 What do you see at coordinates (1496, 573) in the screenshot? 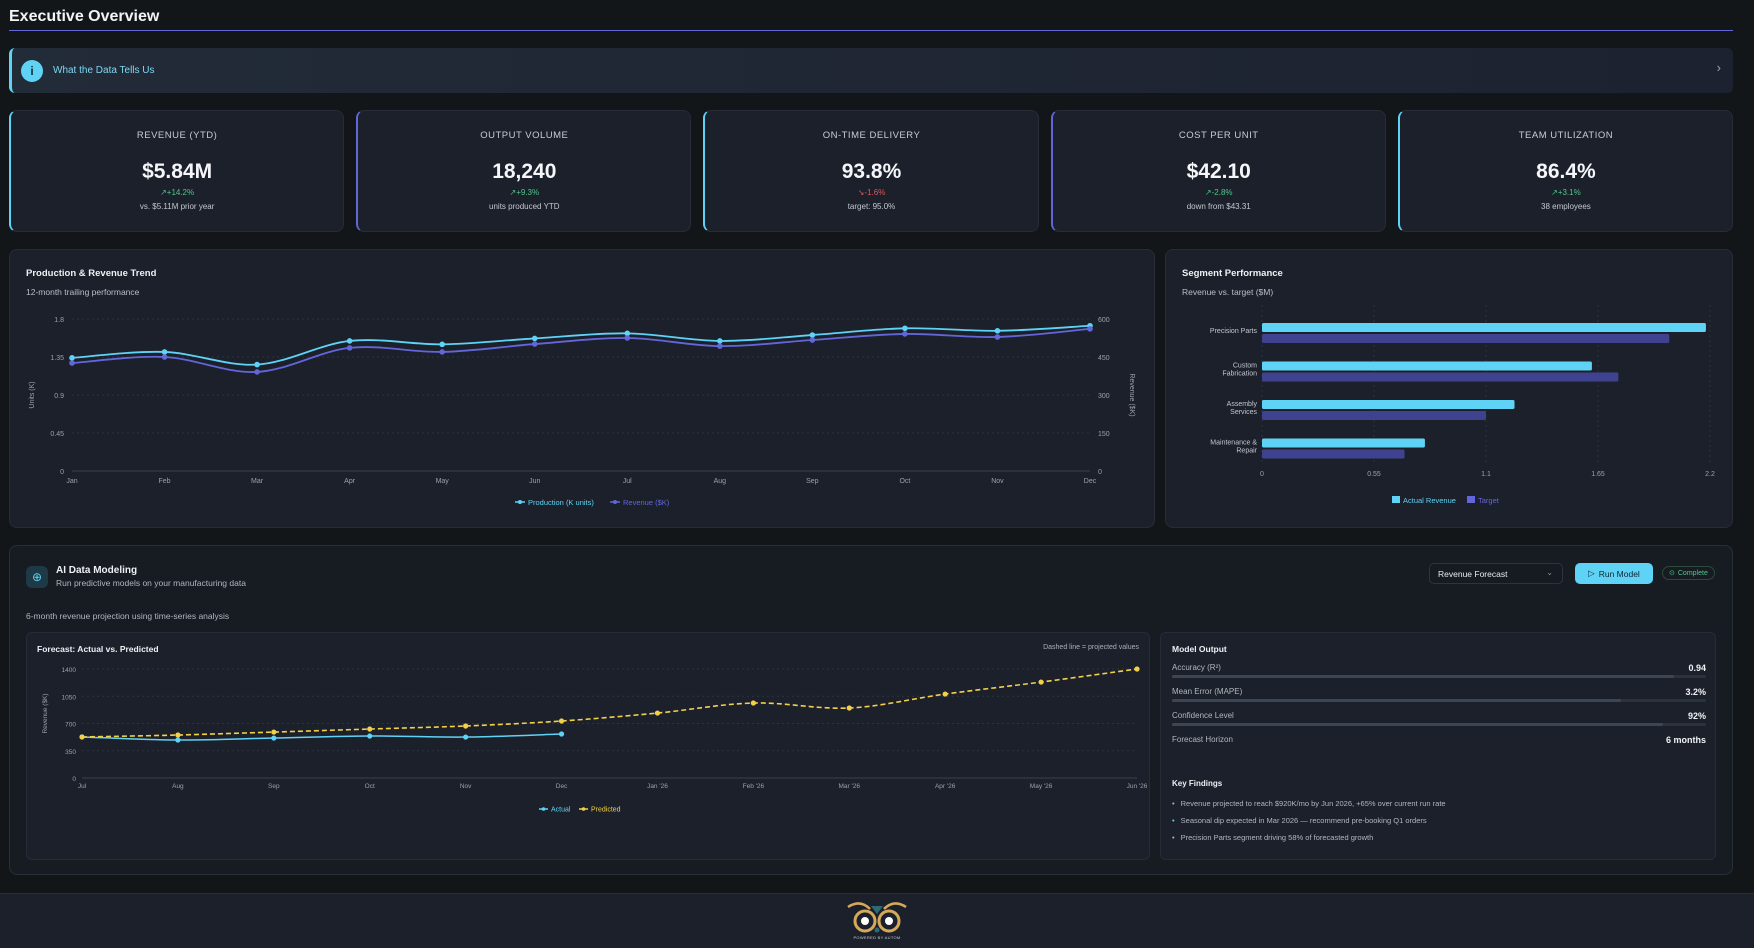
I see `model-select: Revenue Forecast ⌄` at bounding box center [1496, 573].